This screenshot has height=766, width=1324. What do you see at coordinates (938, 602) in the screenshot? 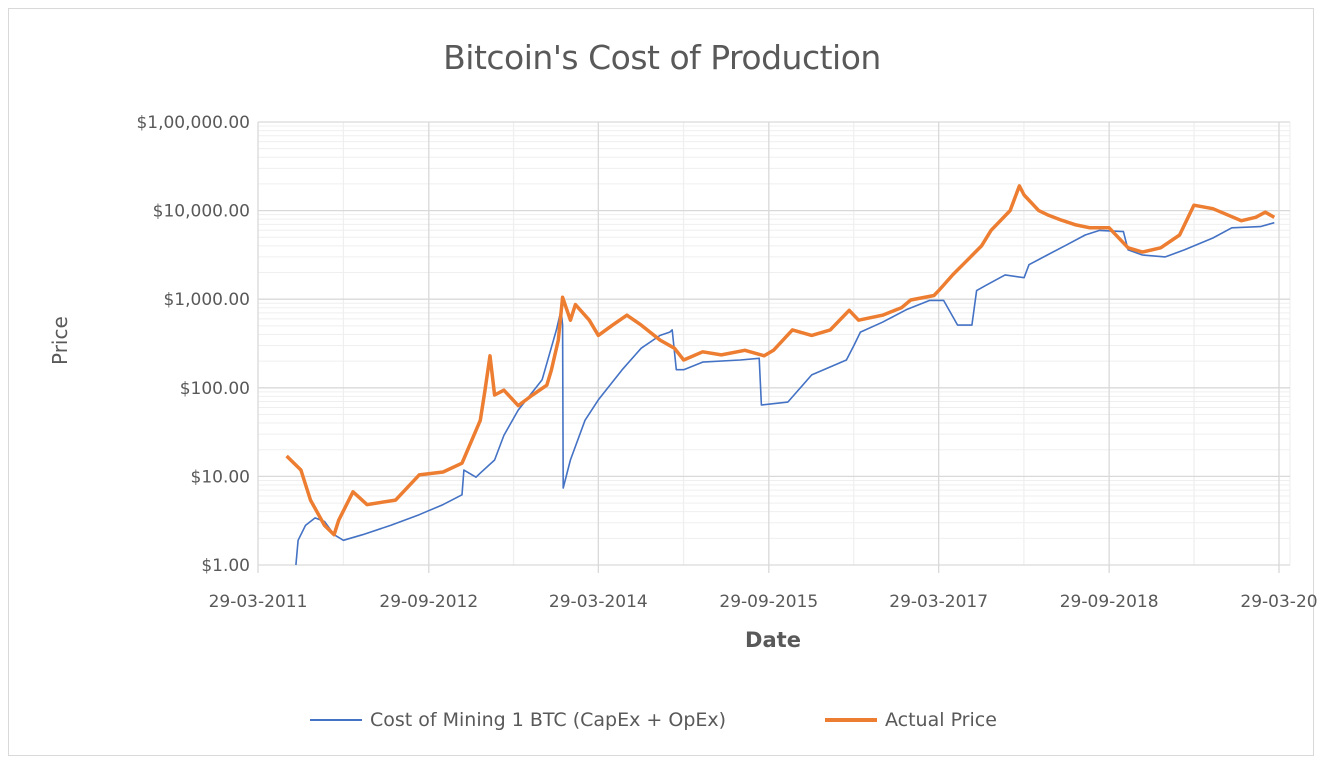
I see `x-tick-label: 29-03-2017` at bounding box center [938, 602].